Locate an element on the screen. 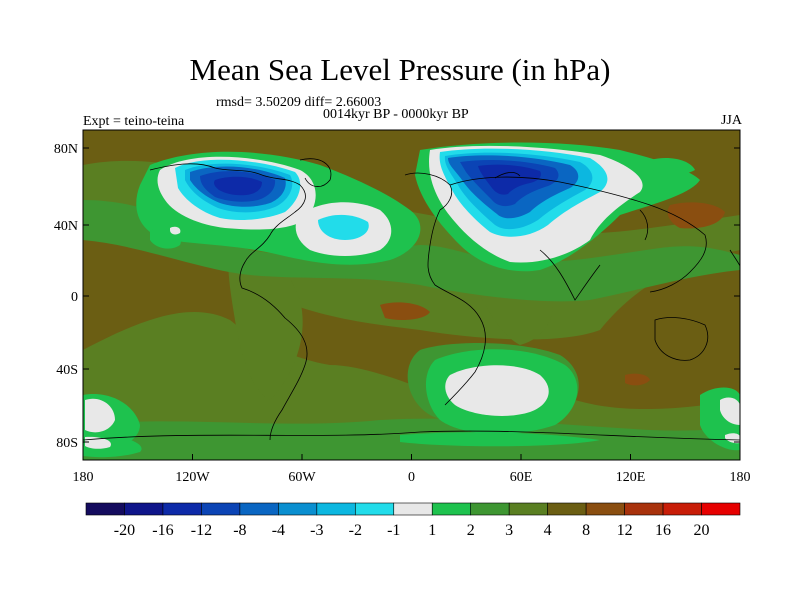 This screenshot has width=800, height=600. colorbar-label: -1 is located at coordinates (393, 530).